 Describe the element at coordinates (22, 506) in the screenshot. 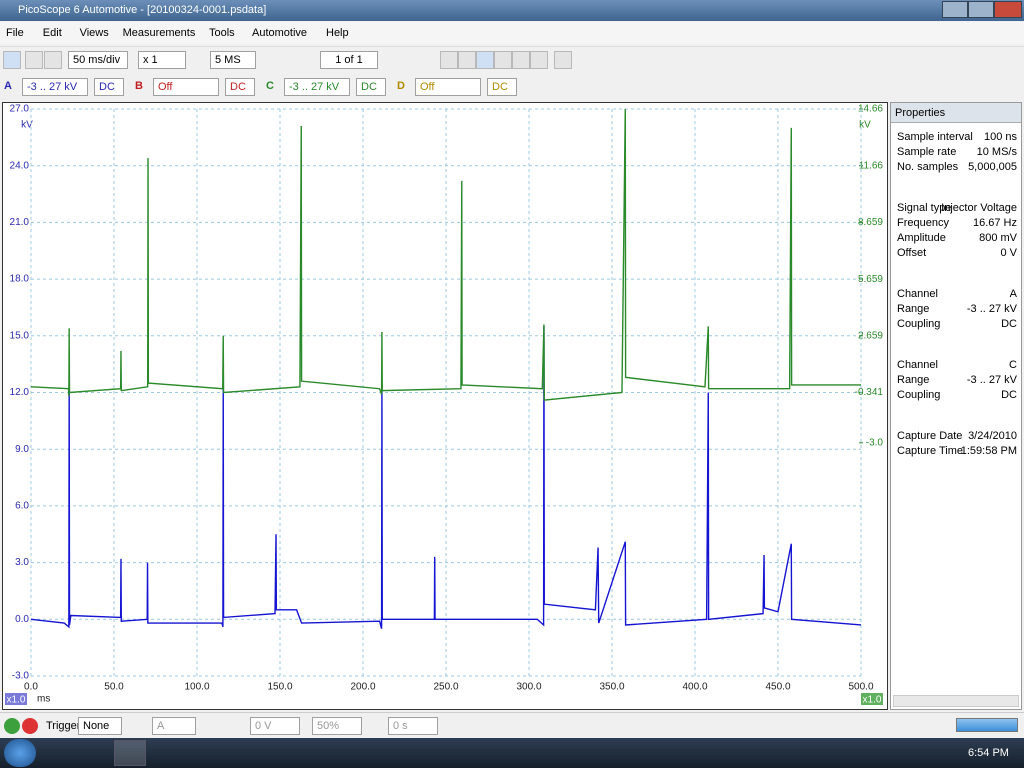

I see `y-tick-label: 6.0` at that location.